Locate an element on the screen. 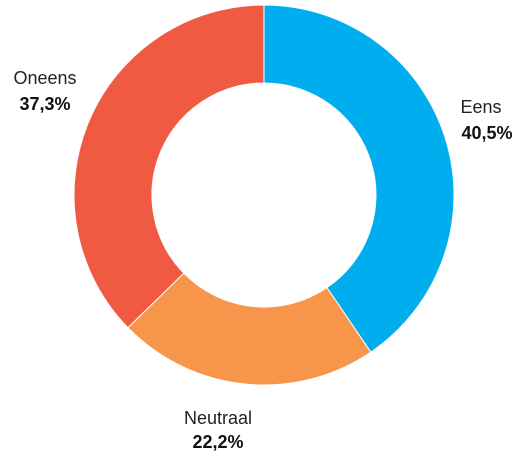 Image resolution: width=527 pixels, height=454 pixels. slice-label-name-oneens: Oneens is located at coordinates (44, 78).